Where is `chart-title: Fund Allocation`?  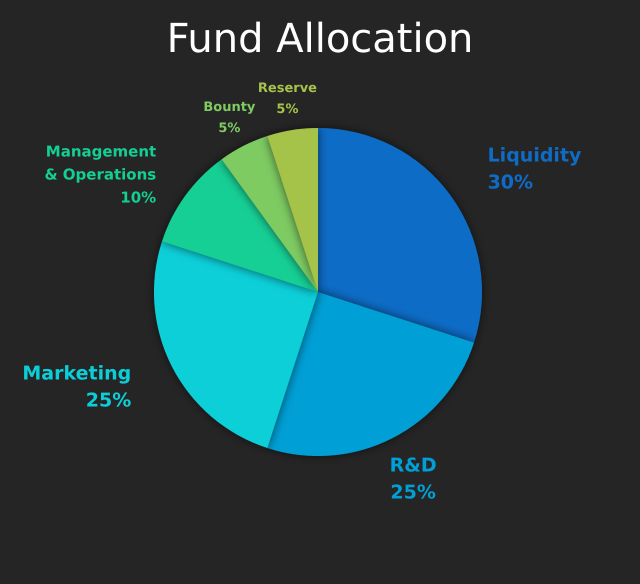
chart-title: Fund Allocation is located at coordinates (320, 39).